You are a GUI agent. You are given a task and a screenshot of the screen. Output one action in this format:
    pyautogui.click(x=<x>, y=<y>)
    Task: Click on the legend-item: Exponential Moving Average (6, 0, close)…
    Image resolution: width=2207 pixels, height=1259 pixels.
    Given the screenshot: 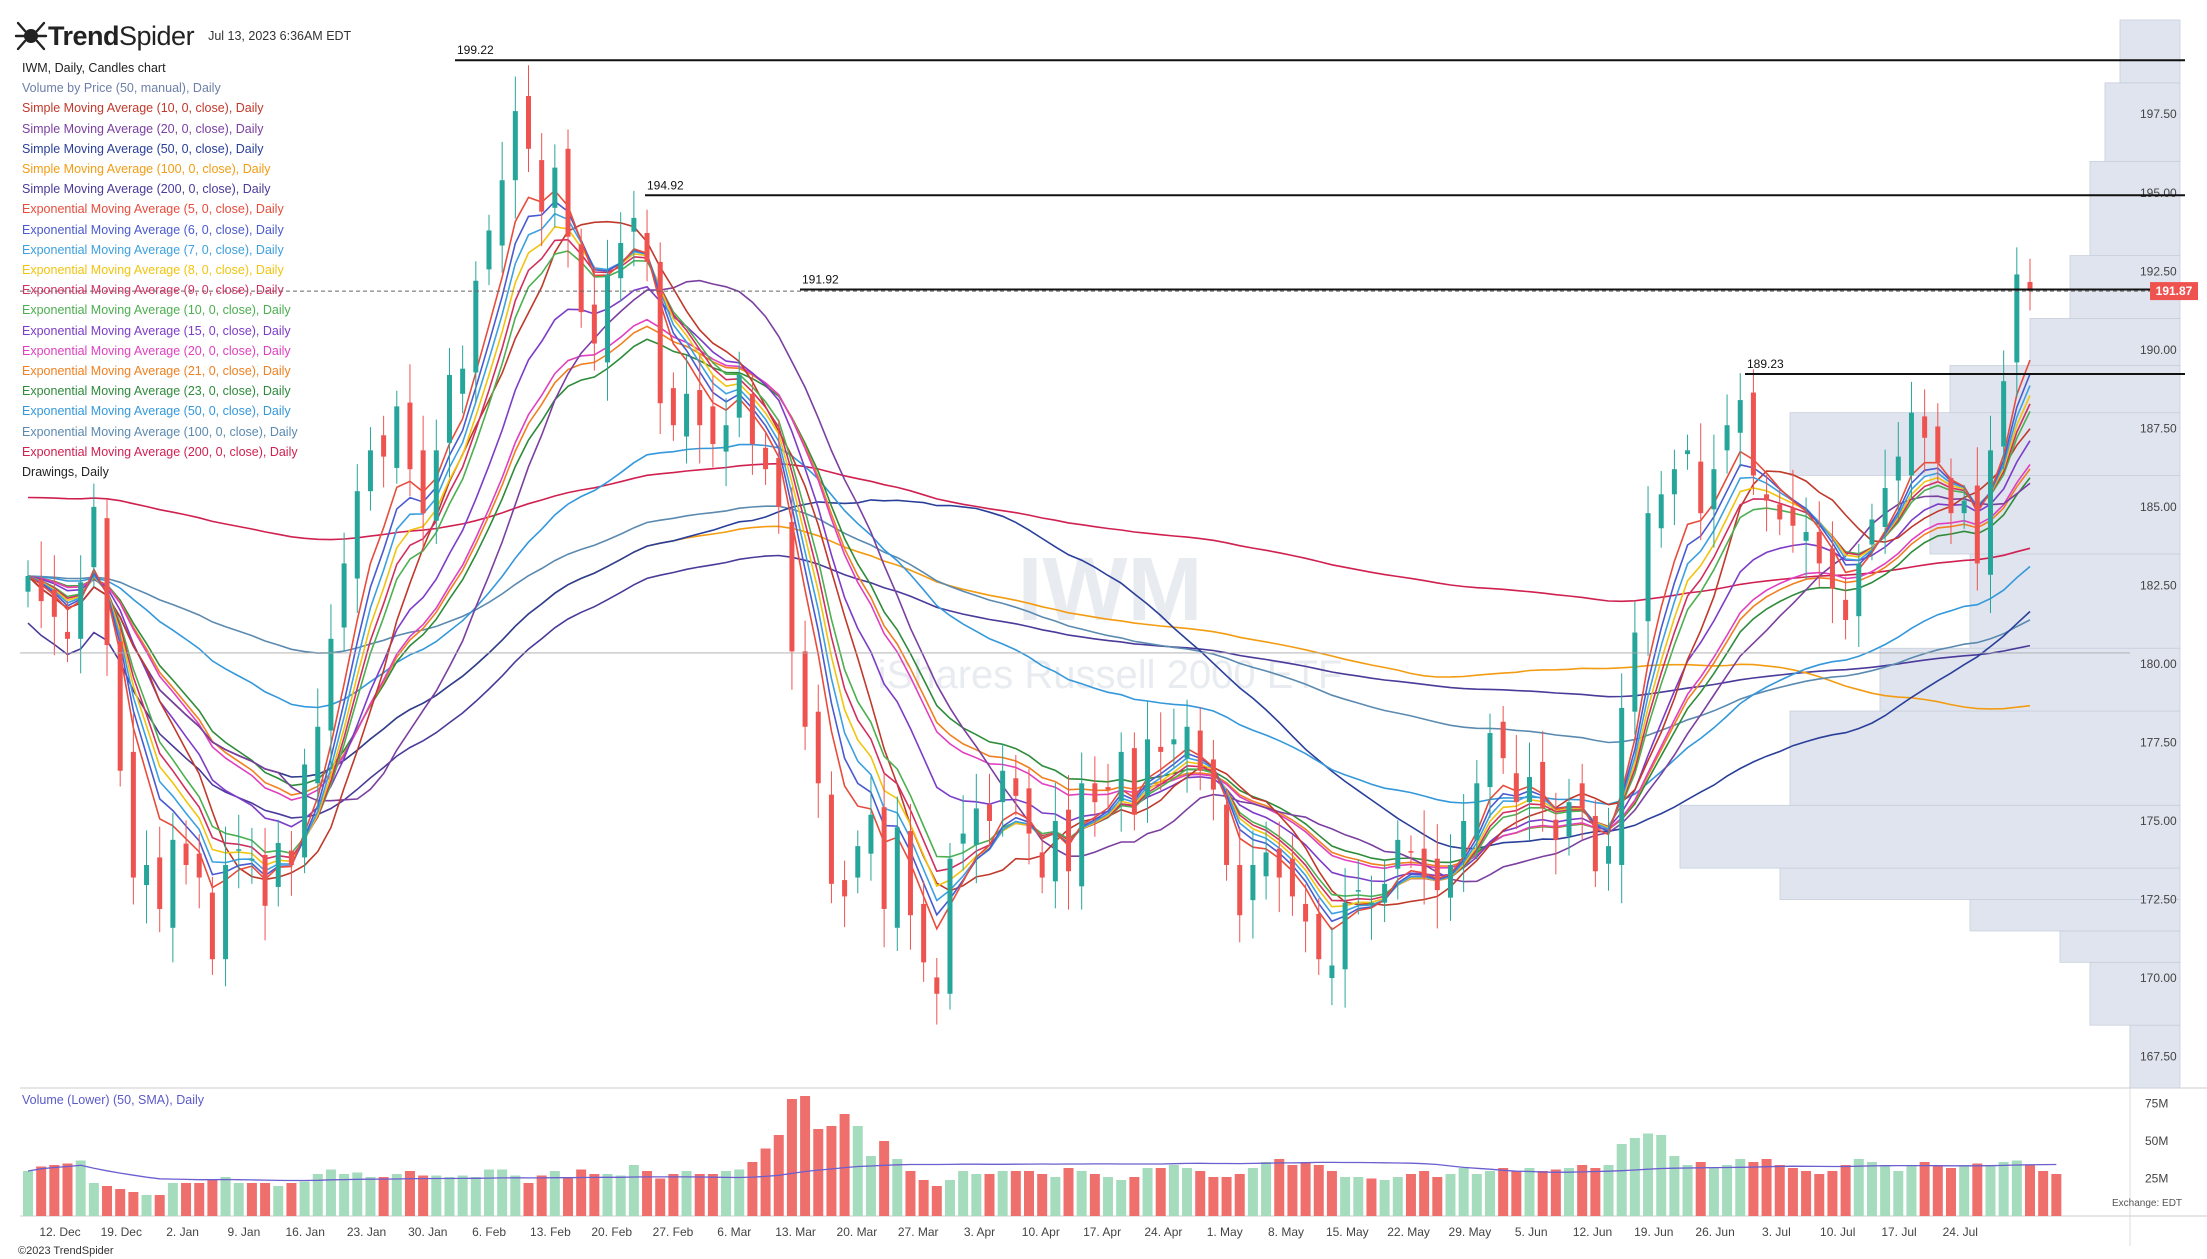 What is the action you would take?
    pyautogui.click(x=153, y=229)
    